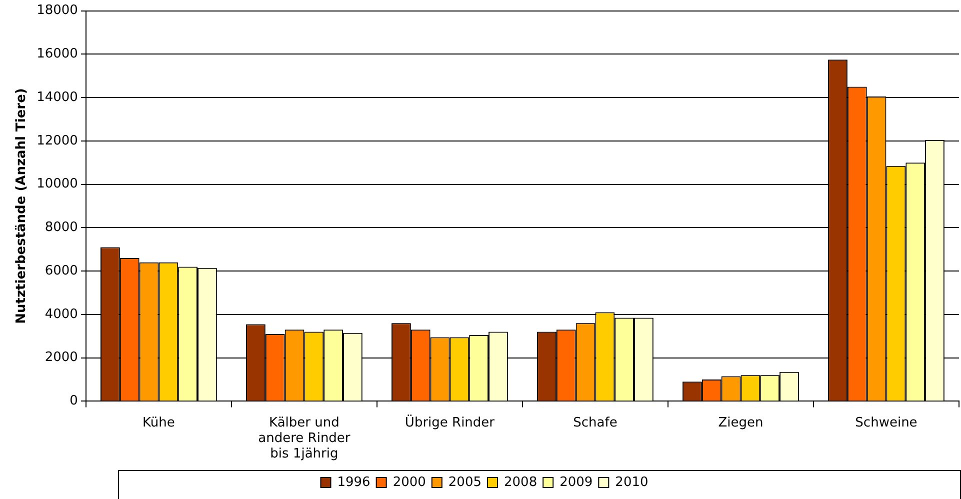 The width and height of the screenshot is (961, 499). What do you see at coordinates (57, 97) in the screenshot?
I see `y-tick-label: 14000` at bounding box center [57, 97].